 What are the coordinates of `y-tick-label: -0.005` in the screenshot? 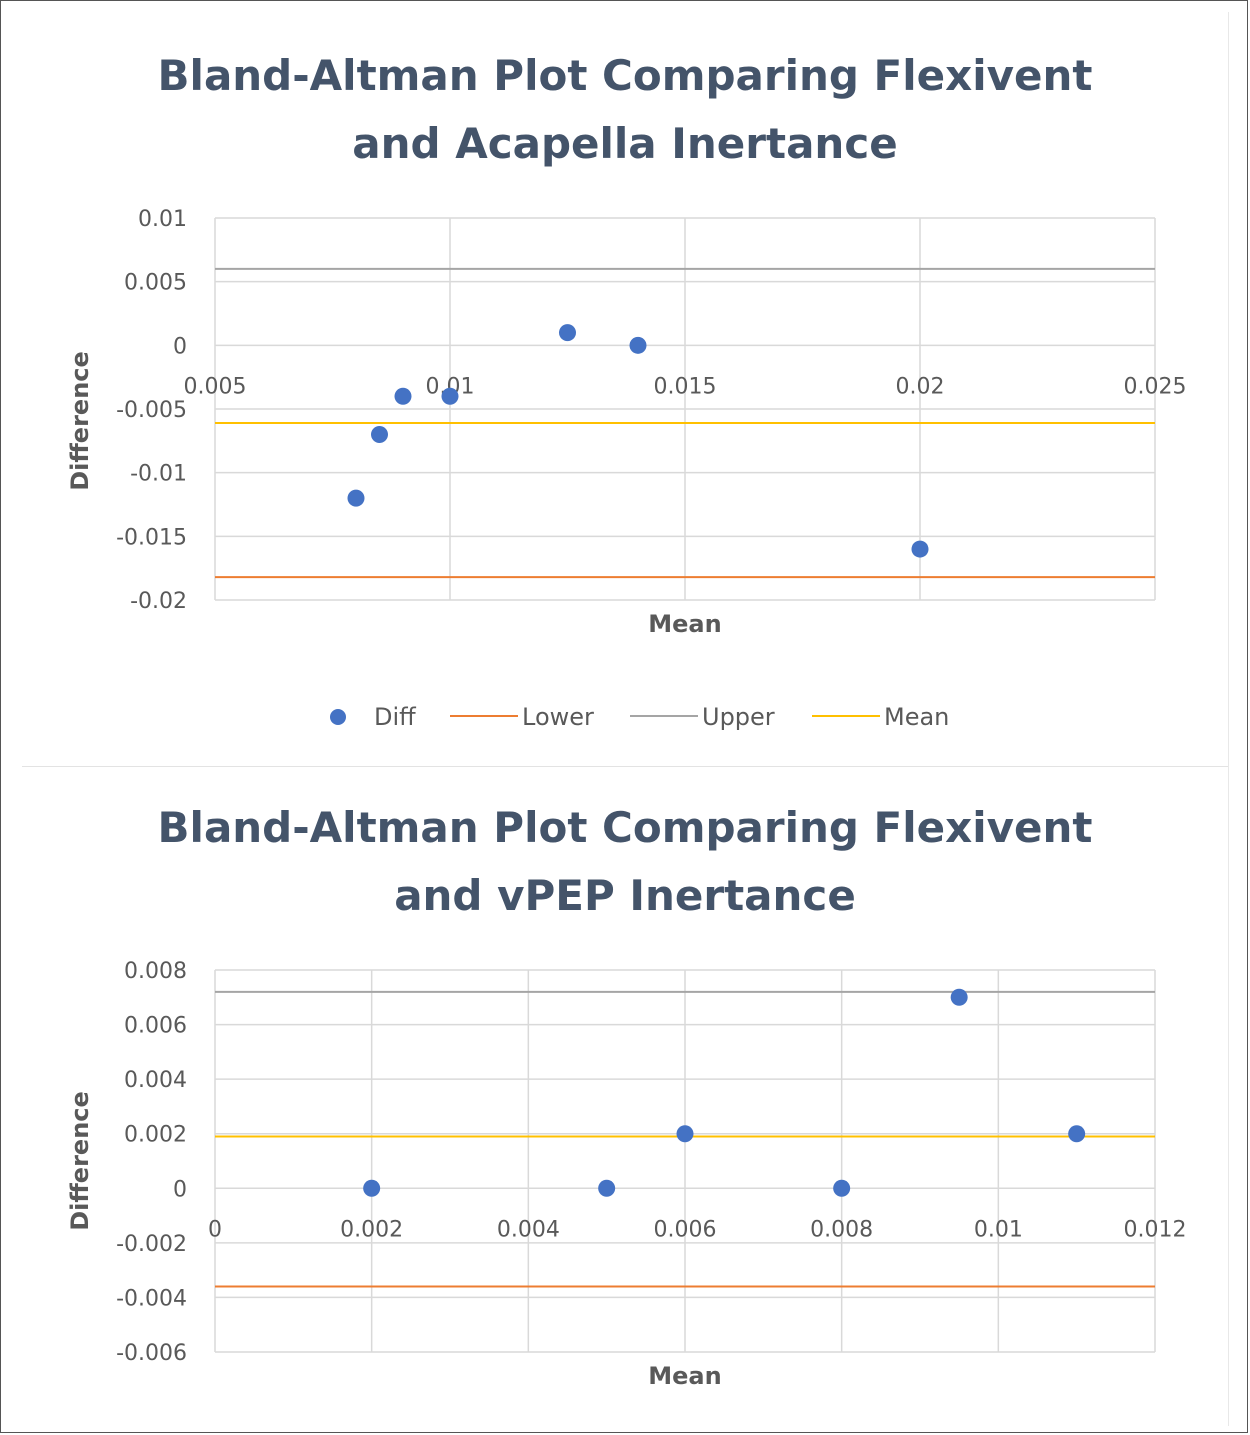 It's located at (151, 410).